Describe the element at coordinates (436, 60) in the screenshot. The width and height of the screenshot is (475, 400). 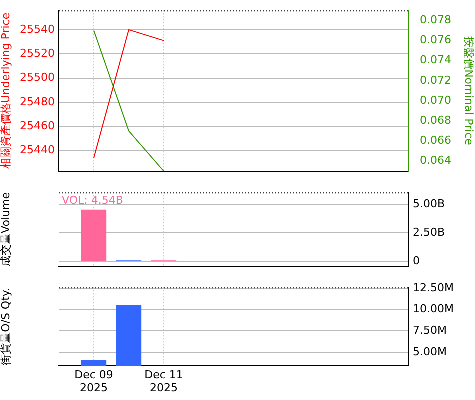
I see `y2-tick-label: 0.074` at that location.